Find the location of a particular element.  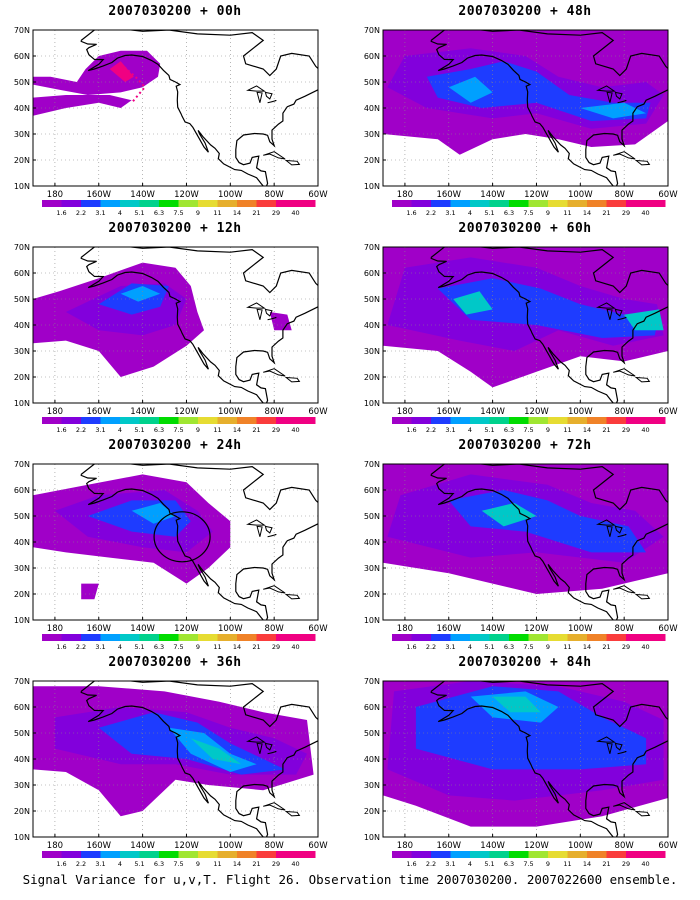

lon-tick-label: 120W is located at coordinates (536, 195).